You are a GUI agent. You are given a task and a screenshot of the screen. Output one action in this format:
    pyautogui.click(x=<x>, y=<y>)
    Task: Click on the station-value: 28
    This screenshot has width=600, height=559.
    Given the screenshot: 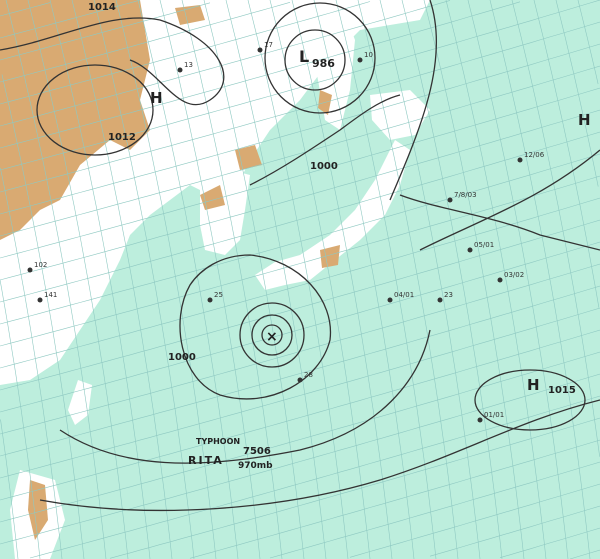 What is the action you would take?
    pyautogui.click(x=308, y=375)
    